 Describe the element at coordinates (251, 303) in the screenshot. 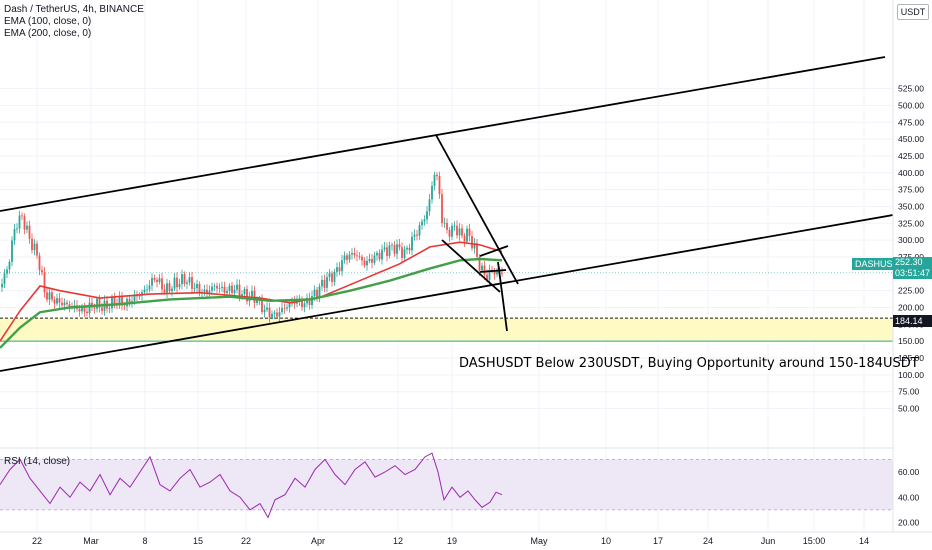

I see `ema200-line` at that location.